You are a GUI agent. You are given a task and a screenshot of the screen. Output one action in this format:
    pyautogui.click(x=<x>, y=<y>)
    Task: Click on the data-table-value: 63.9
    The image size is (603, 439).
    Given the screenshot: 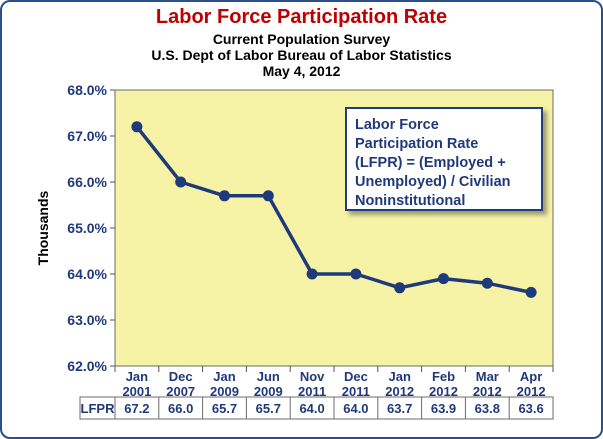 What is the action you would take?
    pyautogui.click(x=443, y=408)
    